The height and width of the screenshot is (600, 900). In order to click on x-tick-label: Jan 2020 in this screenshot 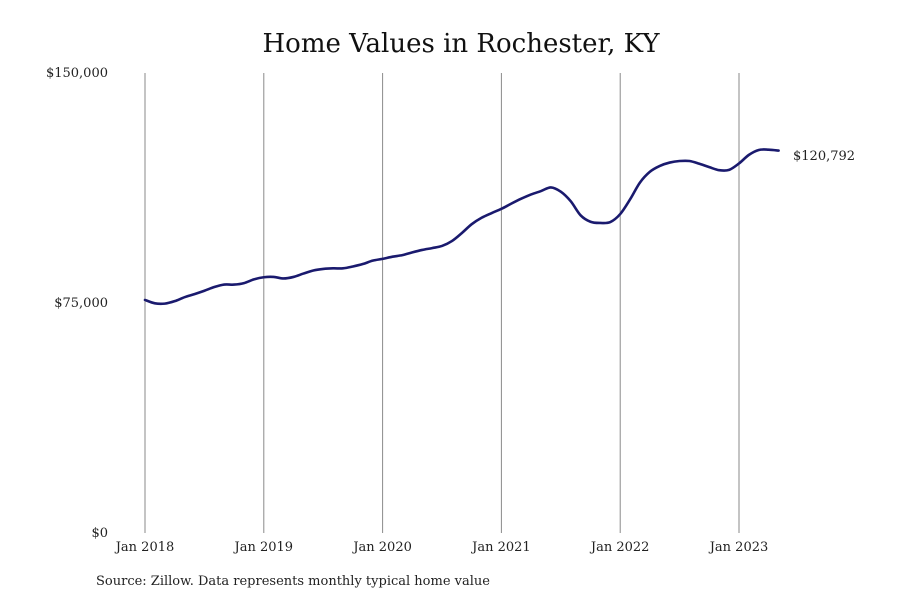, I will do `click(381, 547)`.